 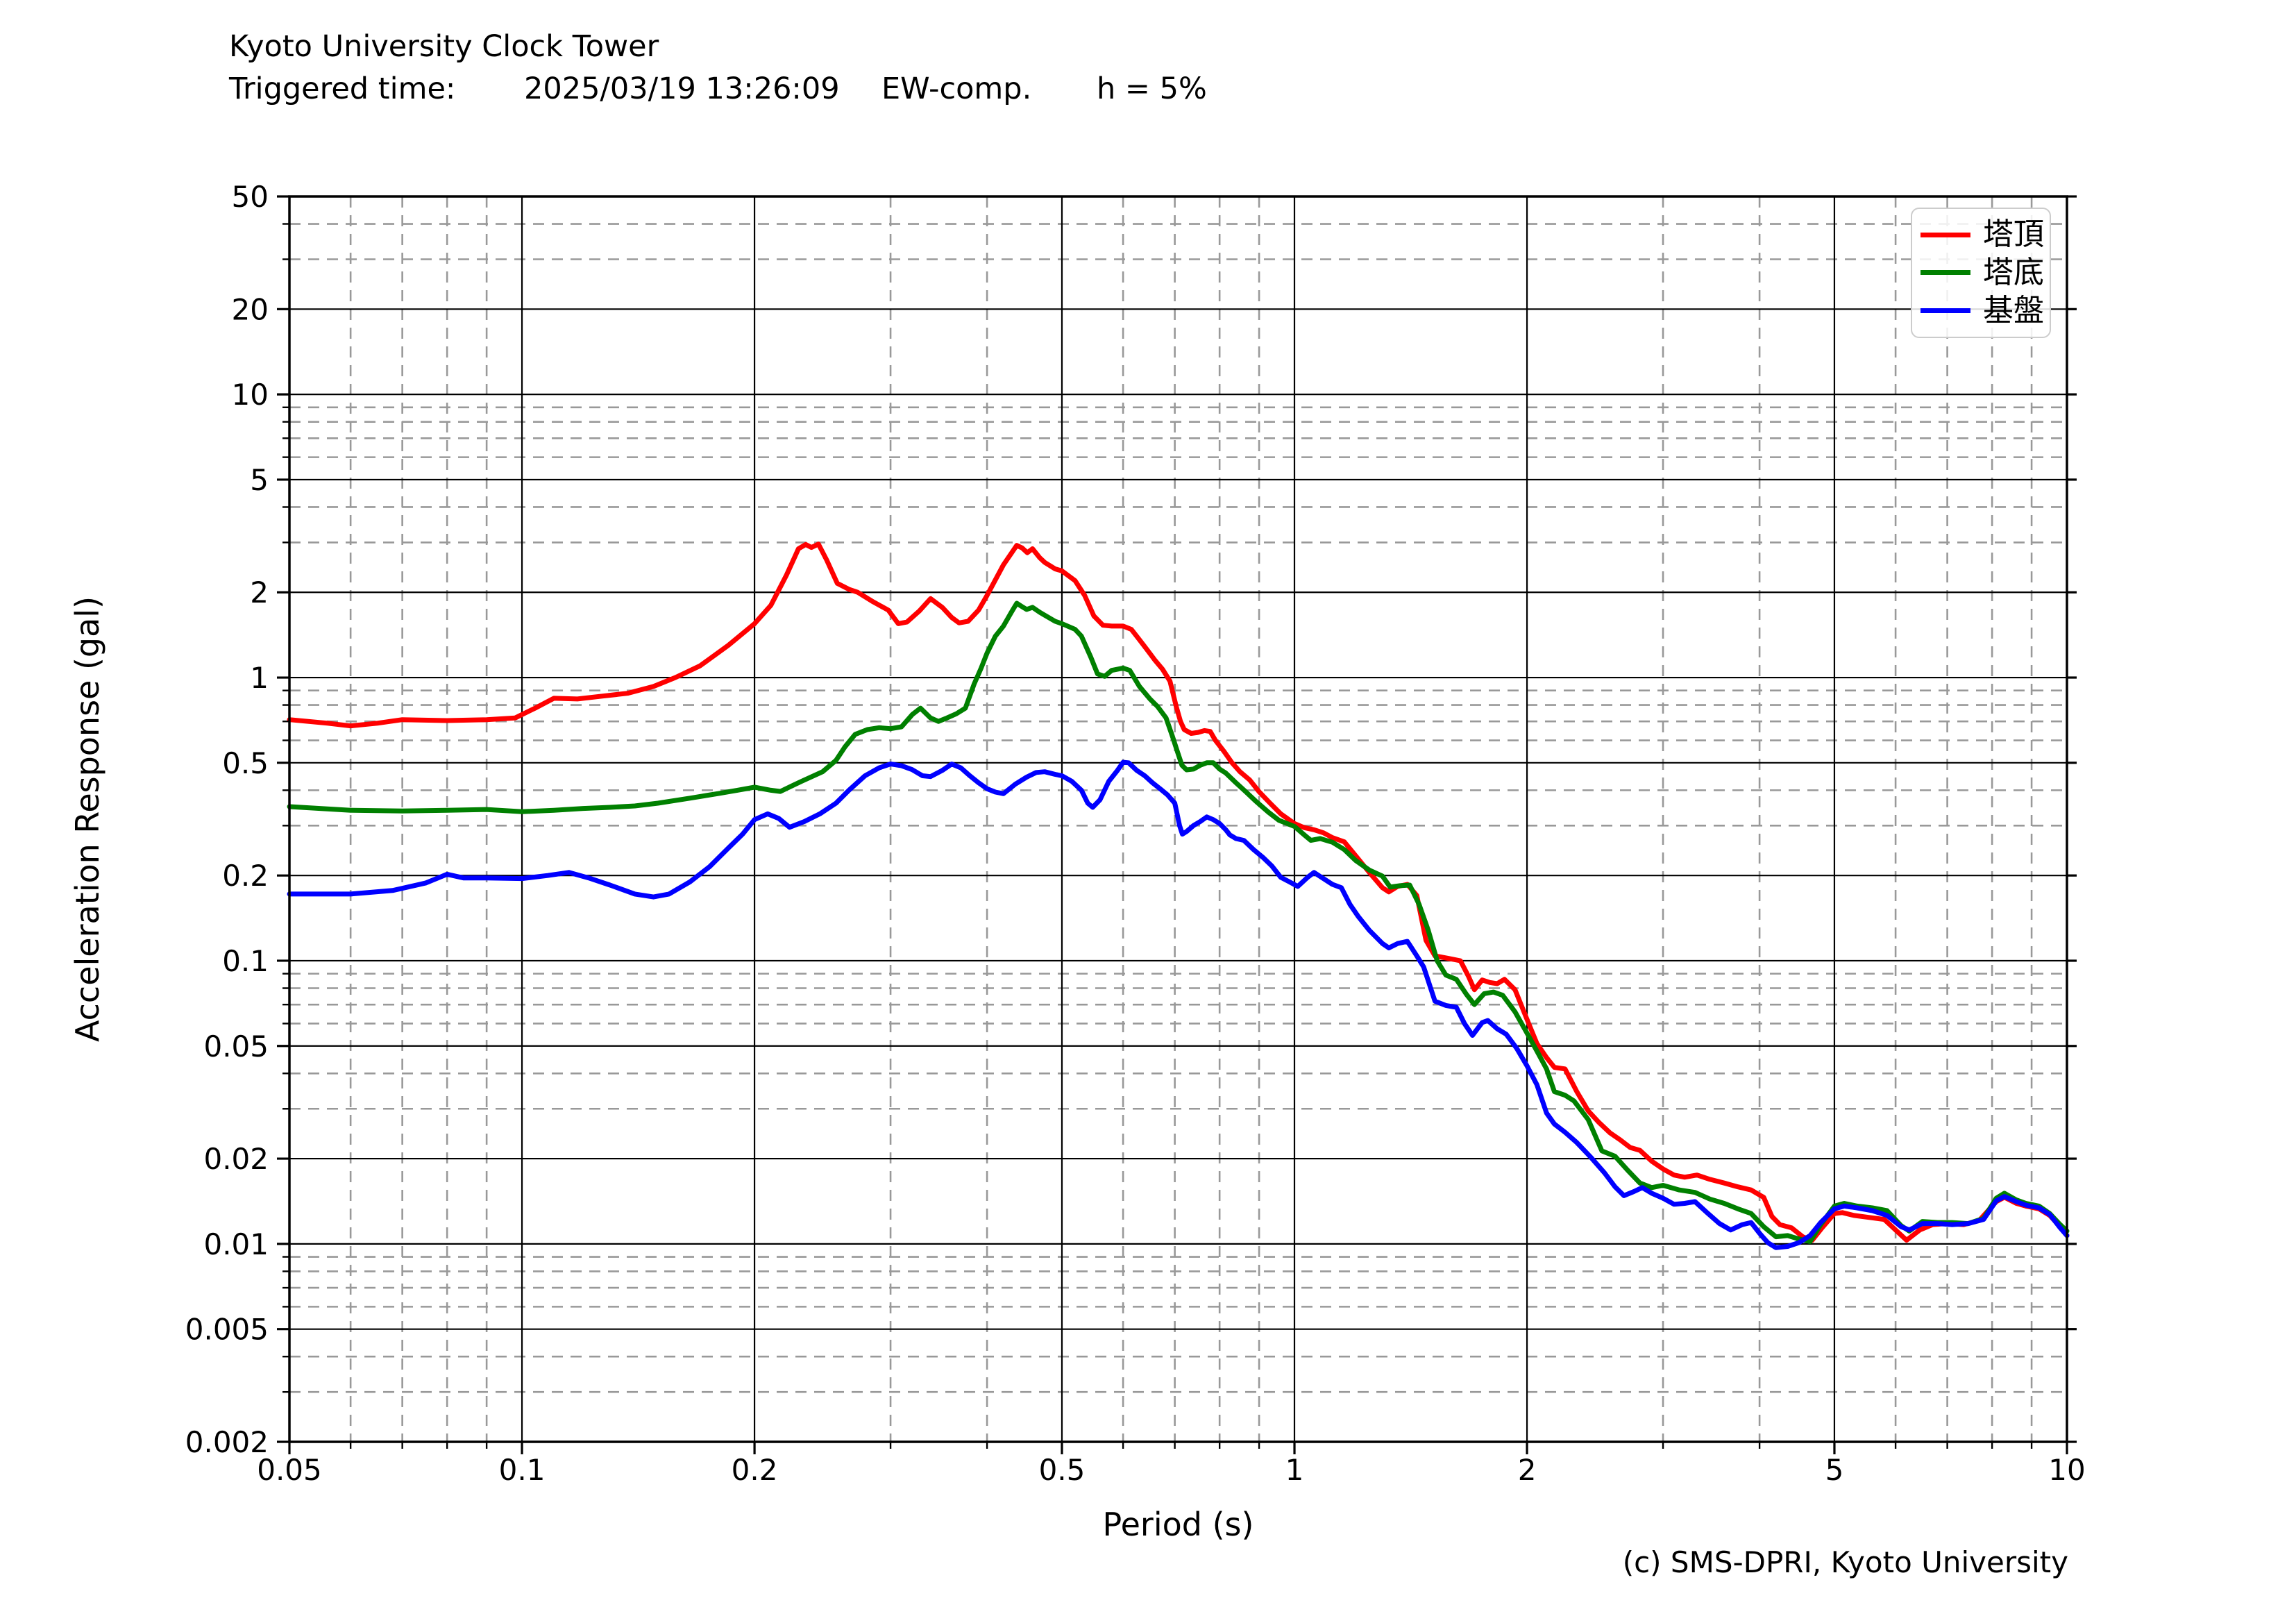 What do you see at coordinates (246, 961) in the screenshot?
I see `y-tick-label: 0.1` at bounding box center [246, 961].